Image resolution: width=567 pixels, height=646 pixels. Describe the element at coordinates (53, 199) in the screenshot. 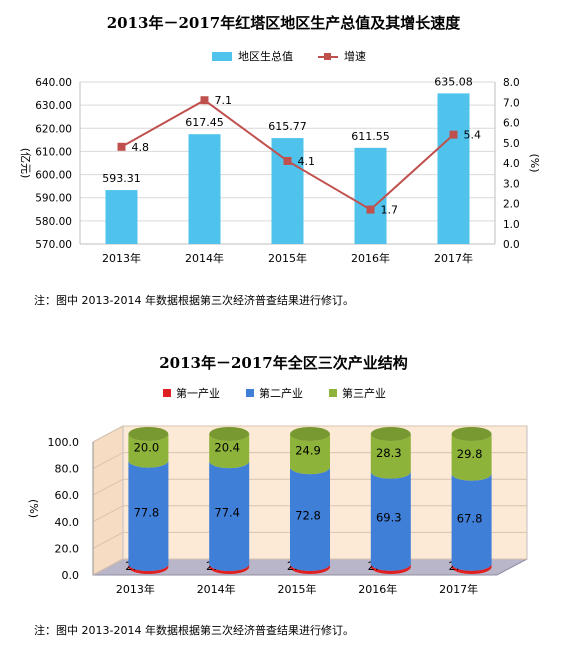

I see `chart1-ytick-label: 590.00` at that location.